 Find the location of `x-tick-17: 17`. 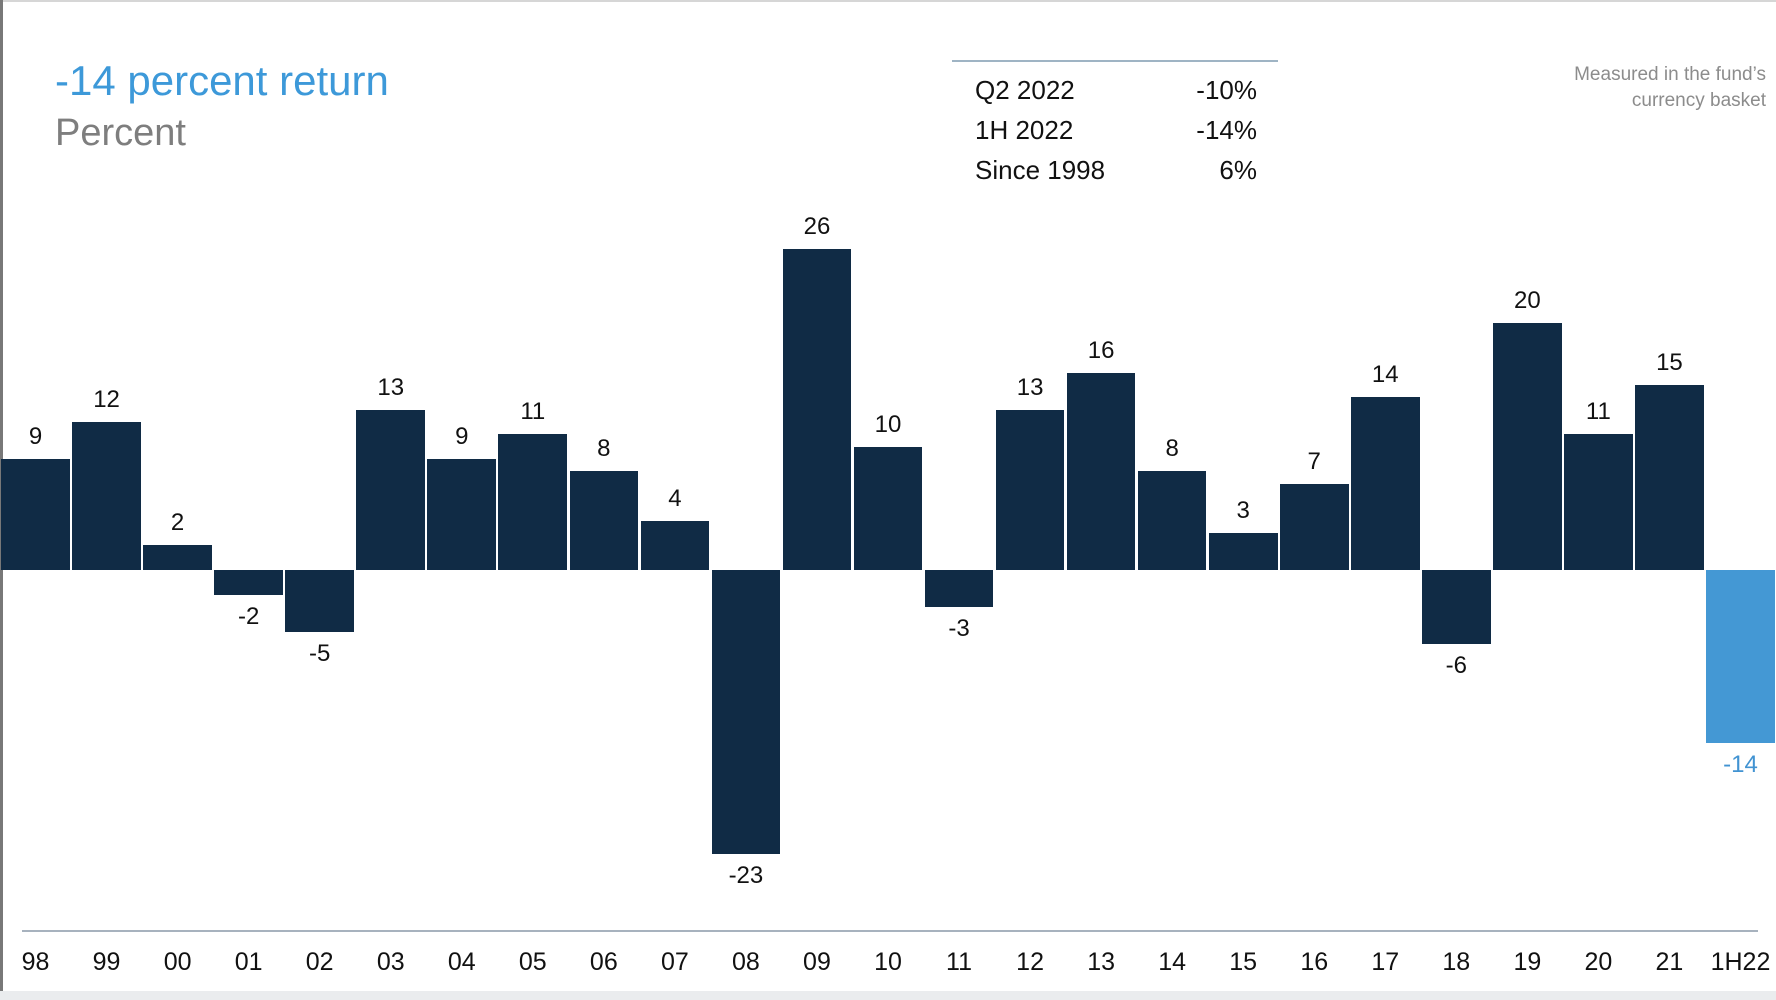

x-tick-17: 17 is located at coordinates (1385, 962).